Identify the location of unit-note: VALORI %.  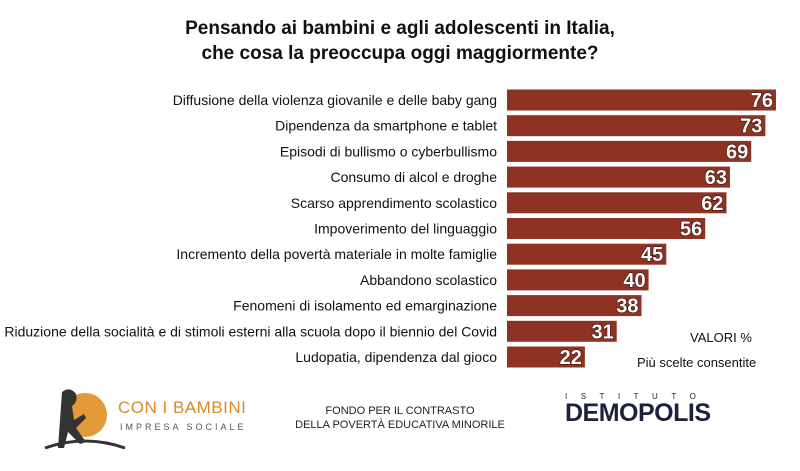
(721, 337).